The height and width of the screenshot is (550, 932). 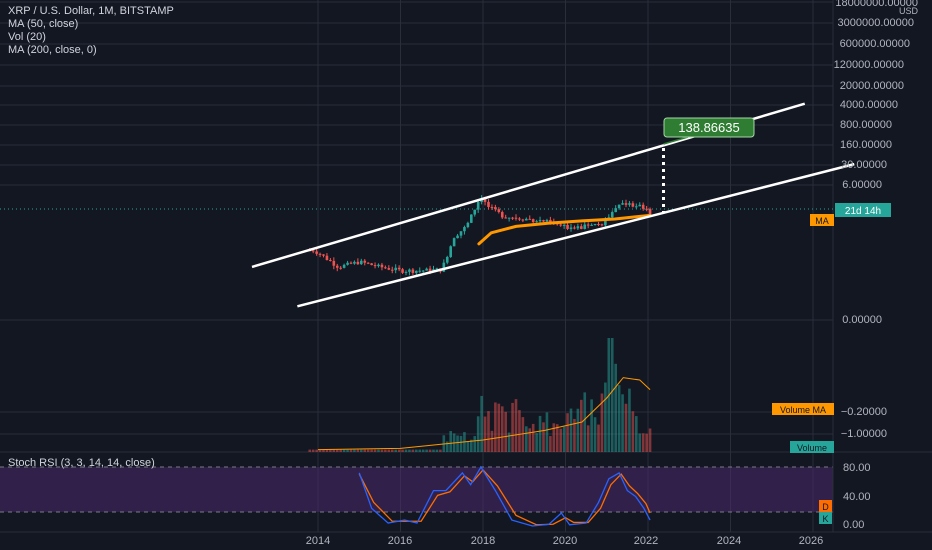 I want to click on price-tick: 600000.00000, so click(x=875, y=44).